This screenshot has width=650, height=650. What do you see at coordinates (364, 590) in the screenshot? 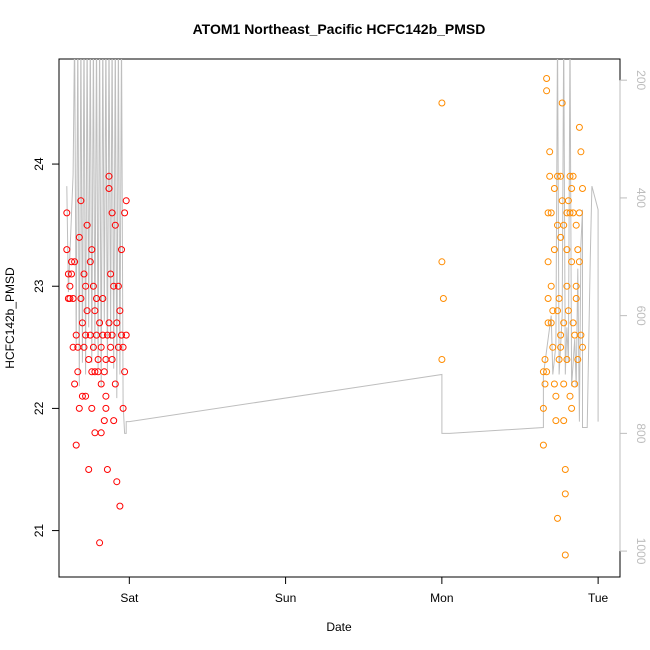
I see `x-axis: Sat Sun Mon Tue` at bounding box center [364, 590].